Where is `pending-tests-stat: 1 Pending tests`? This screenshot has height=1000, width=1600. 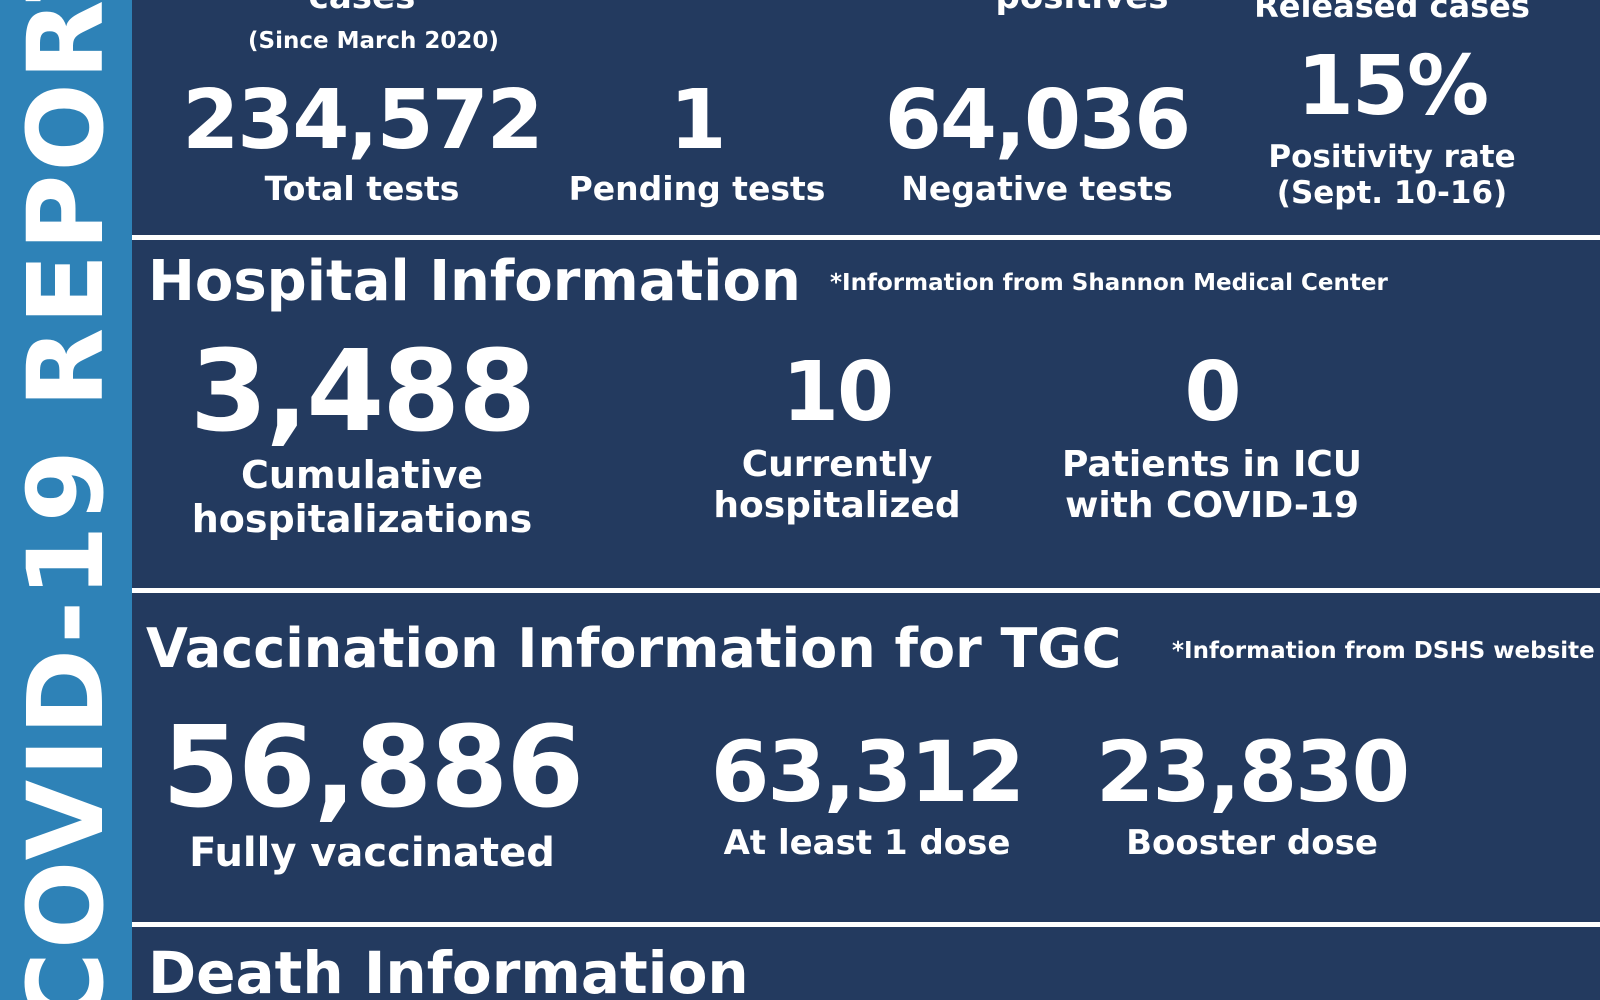 pending-tests-stat: 1 Pending tests is located at coordinates (697, 144).